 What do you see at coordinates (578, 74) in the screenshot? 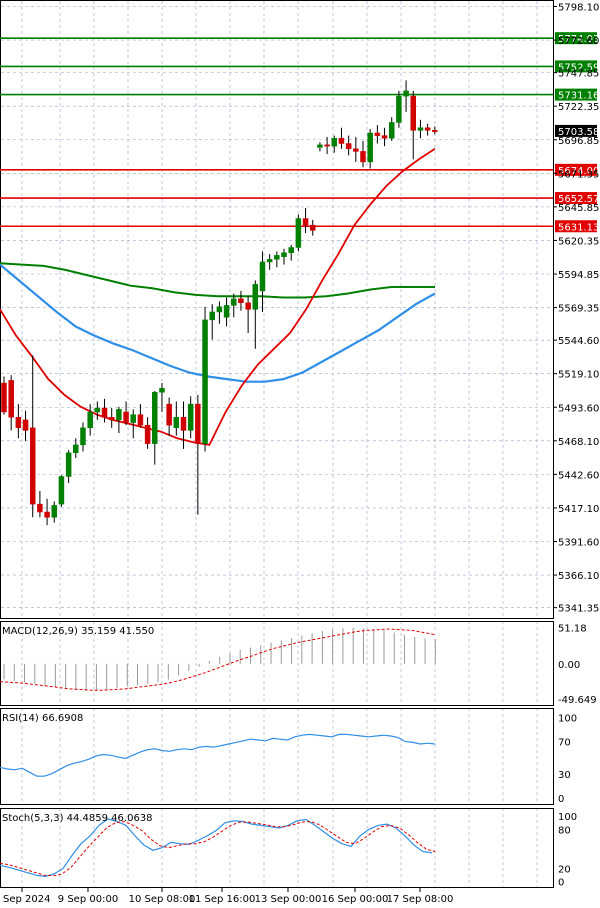
I see `y-tick-label: 5747.85` at bounding box center [578, 74].